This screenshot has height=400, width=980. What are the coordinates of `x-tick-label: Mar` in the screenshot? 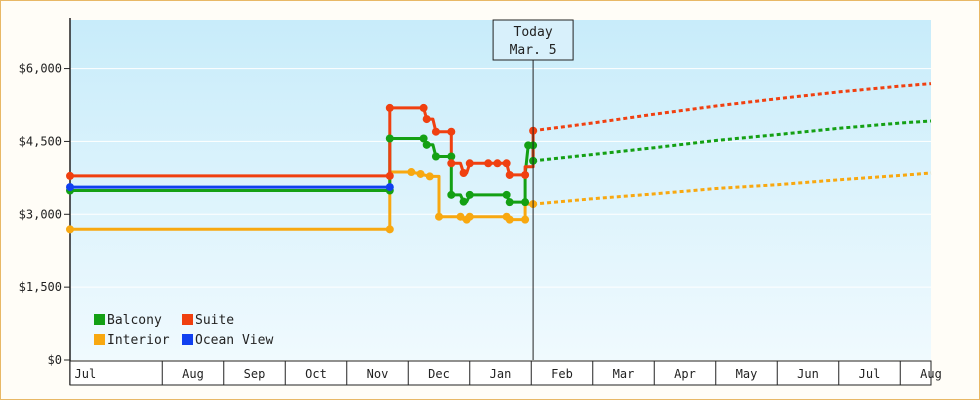 It's located at (624, 374).